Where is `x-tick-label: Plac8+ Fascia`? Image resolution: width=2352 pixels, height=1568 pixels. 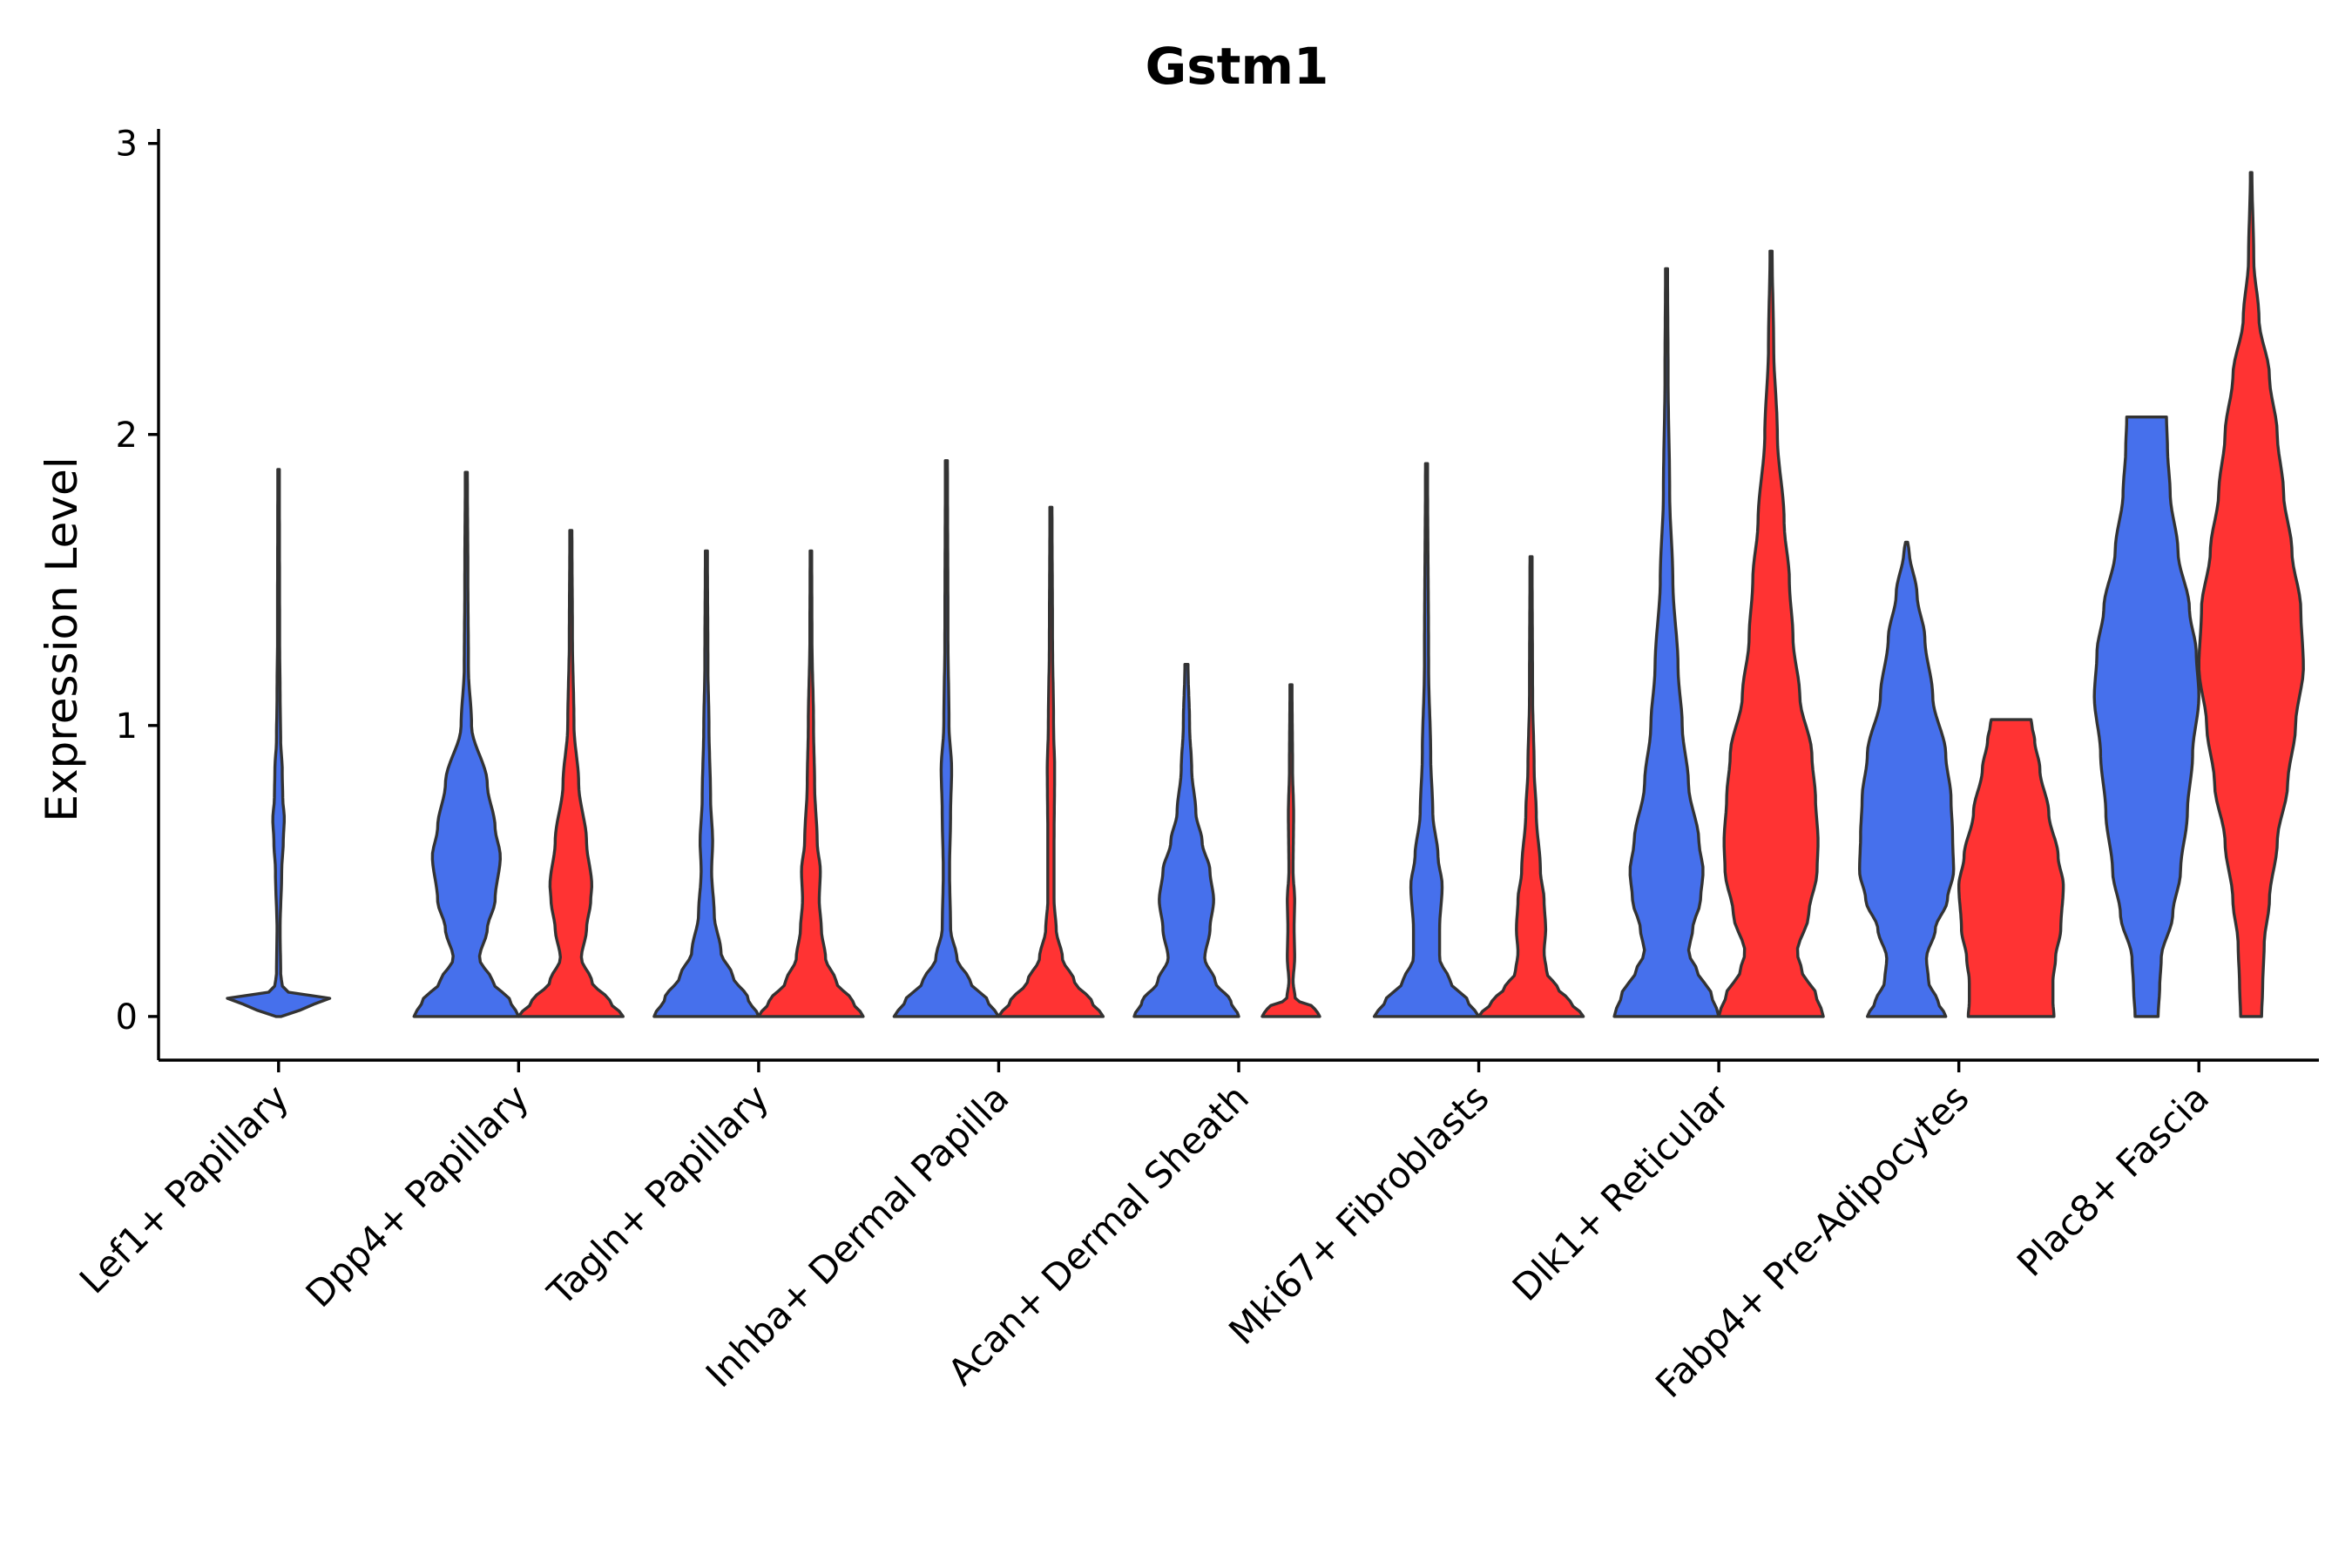
x-tick-label: Plac8+ Fascia is located at coordinates (2113, 1180).